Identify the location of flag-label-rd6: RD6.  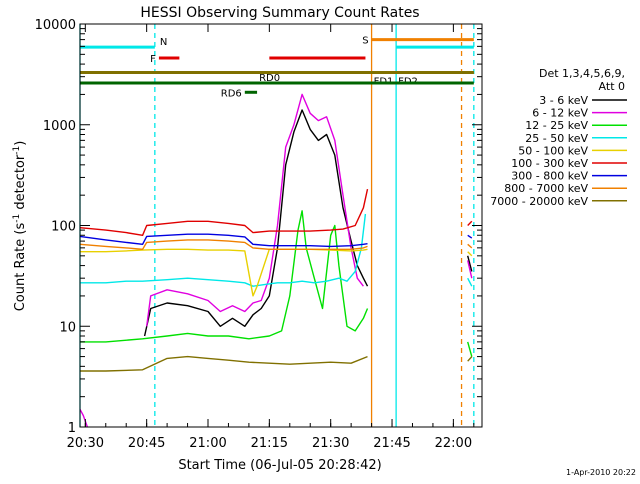
(231, 93).